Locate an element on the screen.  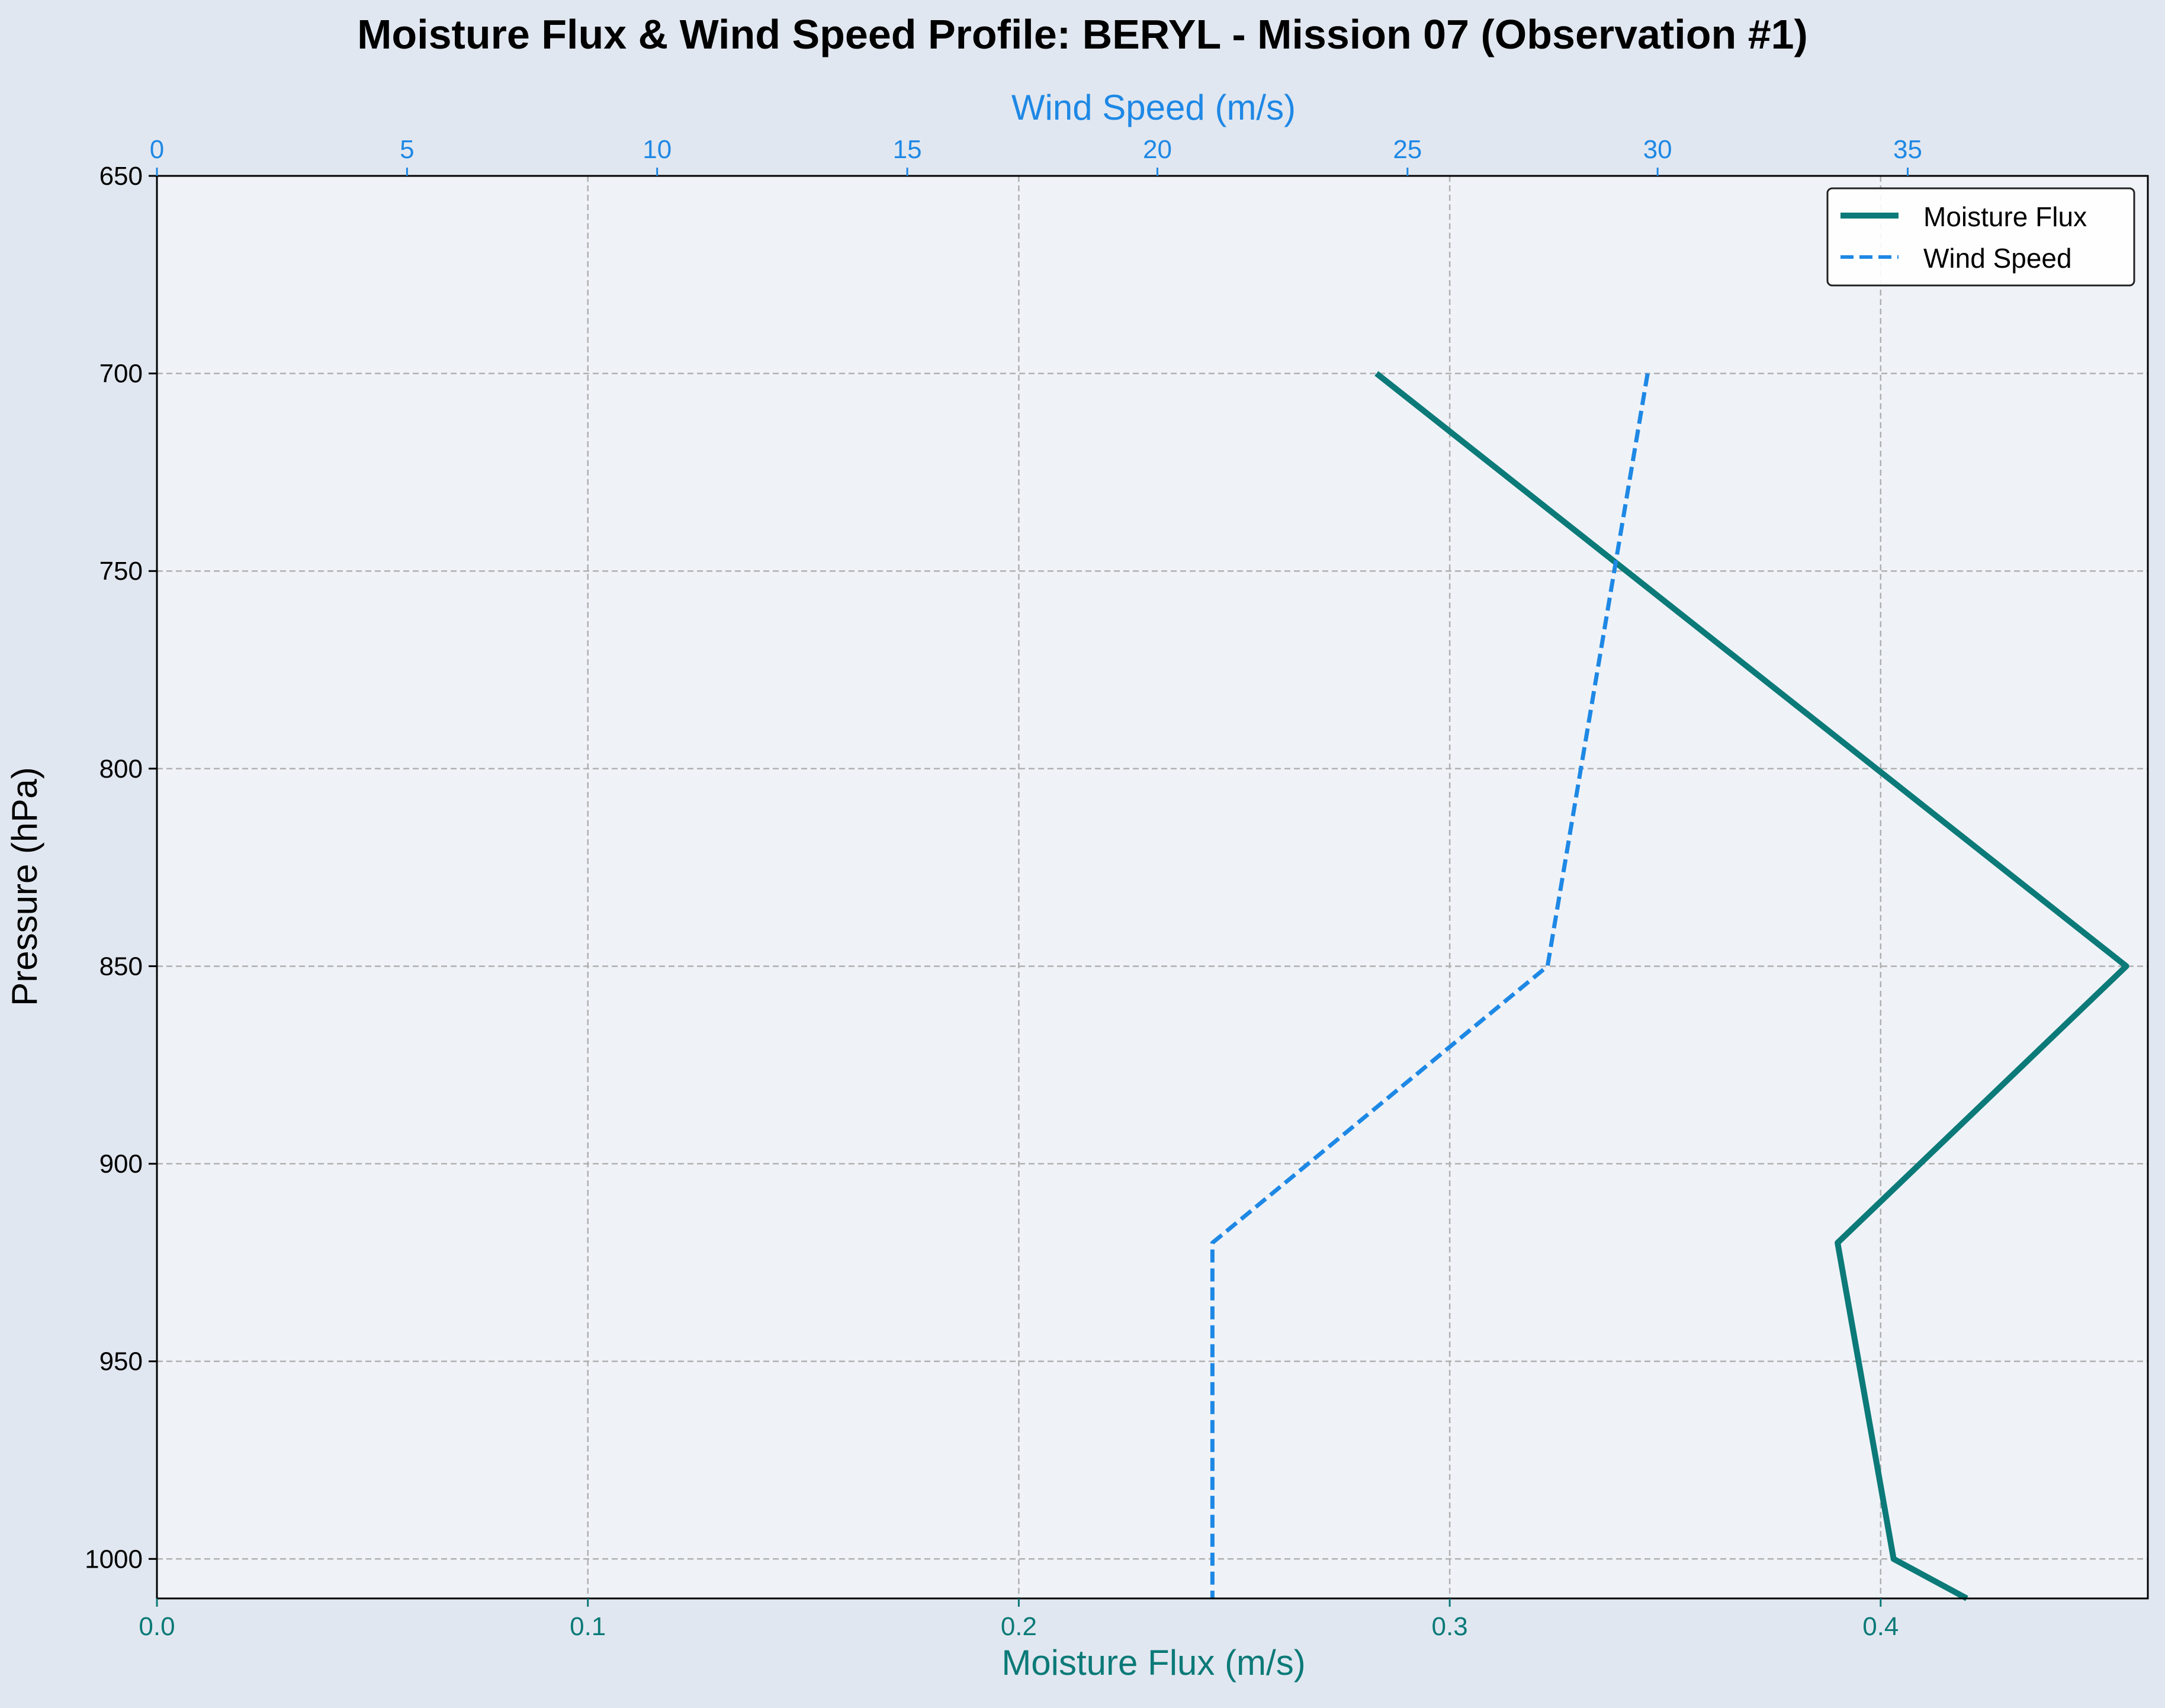
legend: Moisture Flux Wind Speed is located at coordinates (1981, 237).